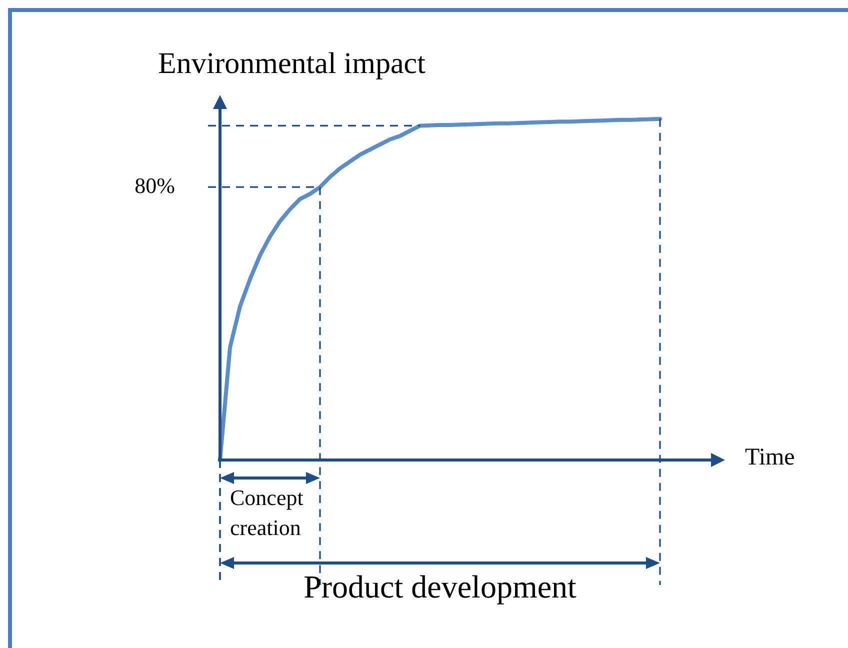 The height and width of the screenshot is (648, 848). What do you see at coordinates (292, 63) in the screenshot?
I see `y-axis-title: Environmental impact` at bounding box center [292, 63].